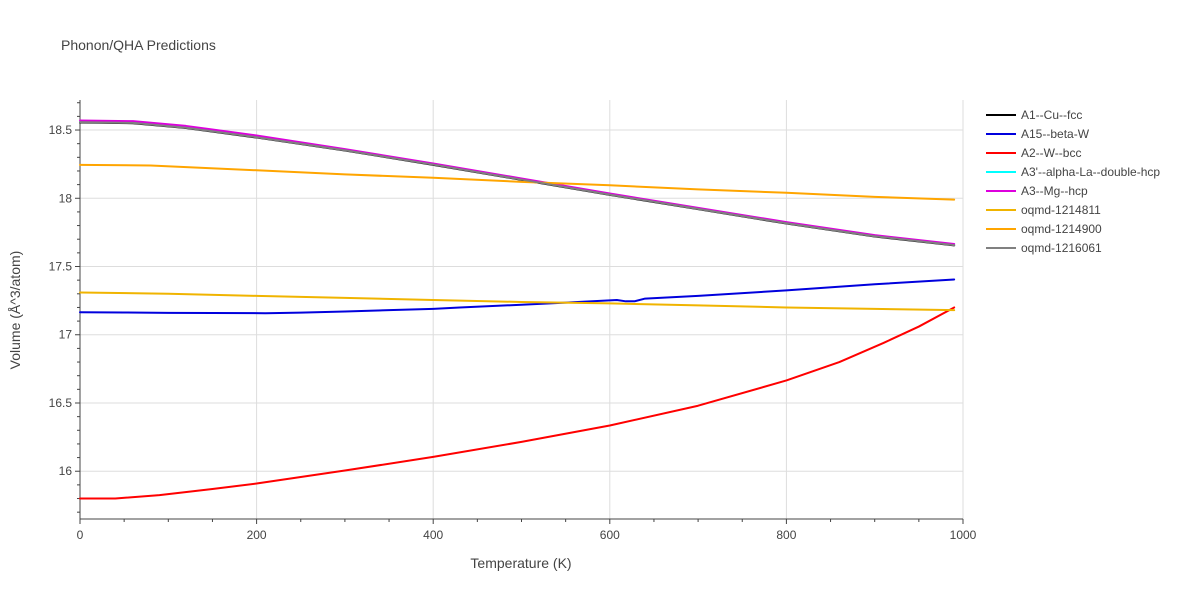  Describe the element at coordinates (61, 403) in the screenshot. I see `y-tick-label: 16.5` at that location.